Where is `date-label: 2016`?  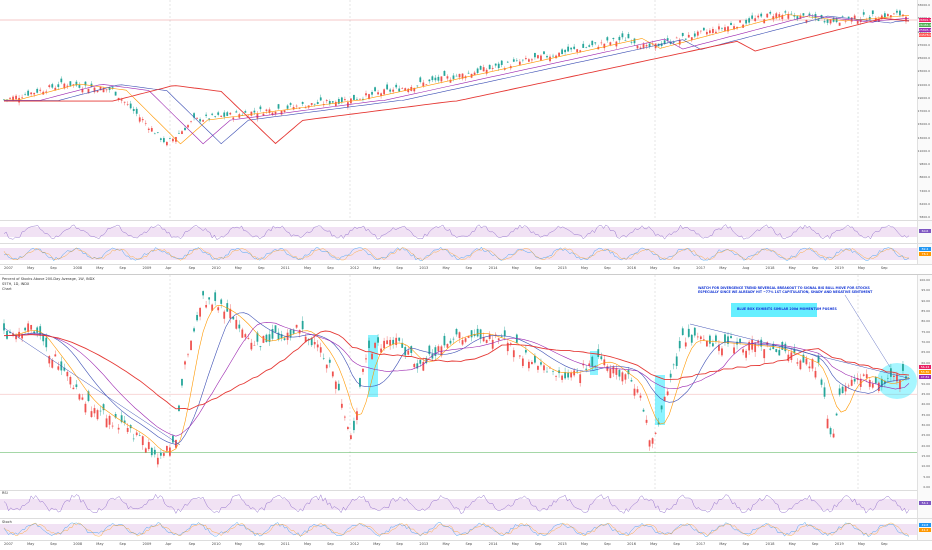
date-label: 2016 is located at coordinates (631, 268).